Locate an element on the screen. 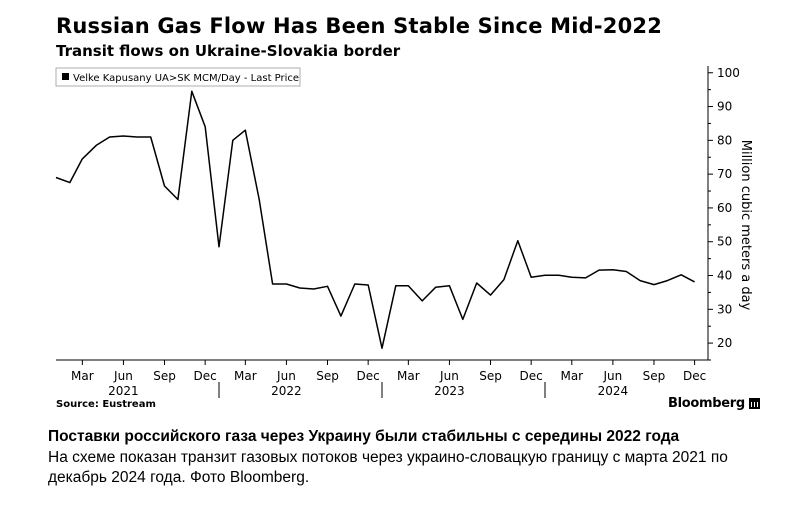 This screenshot has width=800, height=508. x-year-label: 2022 is located at coordinates (286, 391).